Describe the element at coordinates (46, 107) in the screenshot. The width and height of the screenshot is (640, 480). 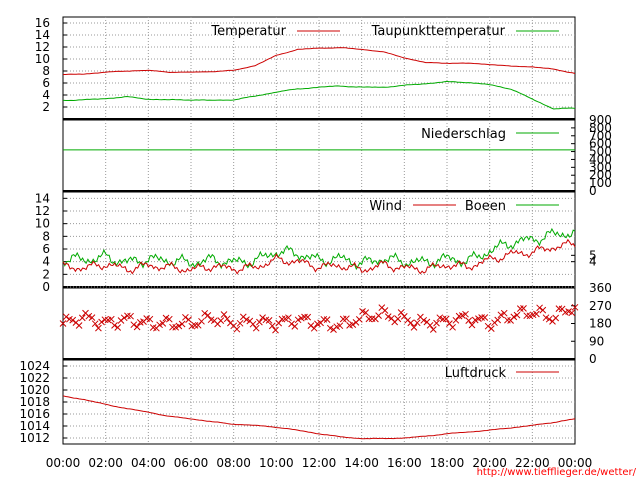
I see `y-tick-label: 2` at that location.